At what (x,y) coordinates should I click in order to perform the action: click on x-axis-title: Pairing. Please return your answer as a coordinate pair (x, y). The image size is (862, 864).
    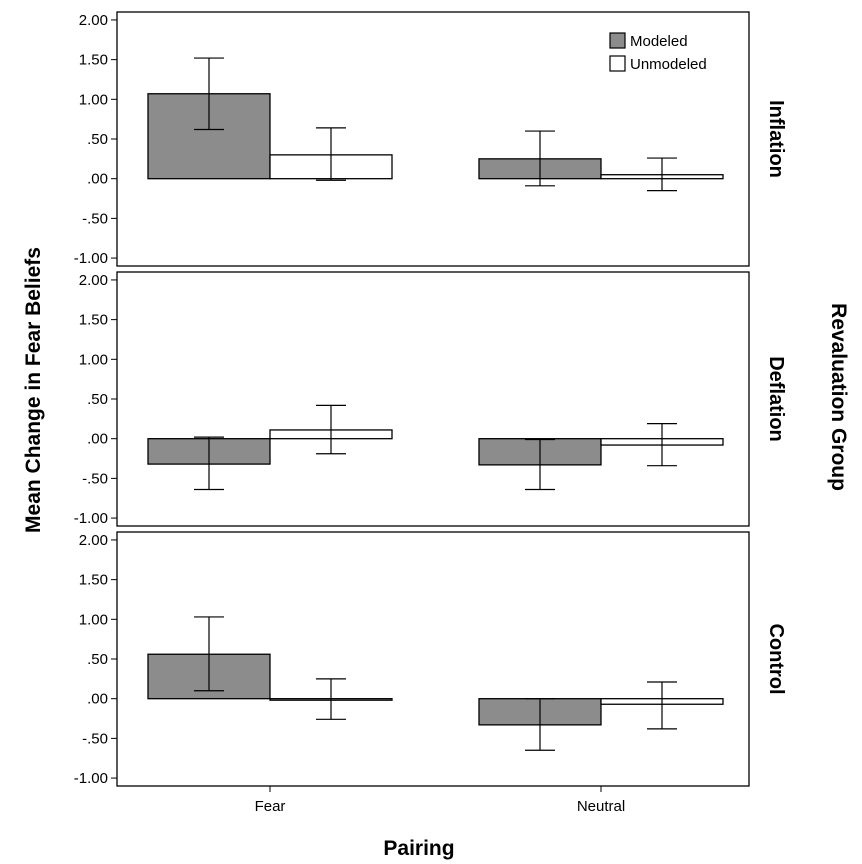
    Looking at the image, I should click on (418, 848).